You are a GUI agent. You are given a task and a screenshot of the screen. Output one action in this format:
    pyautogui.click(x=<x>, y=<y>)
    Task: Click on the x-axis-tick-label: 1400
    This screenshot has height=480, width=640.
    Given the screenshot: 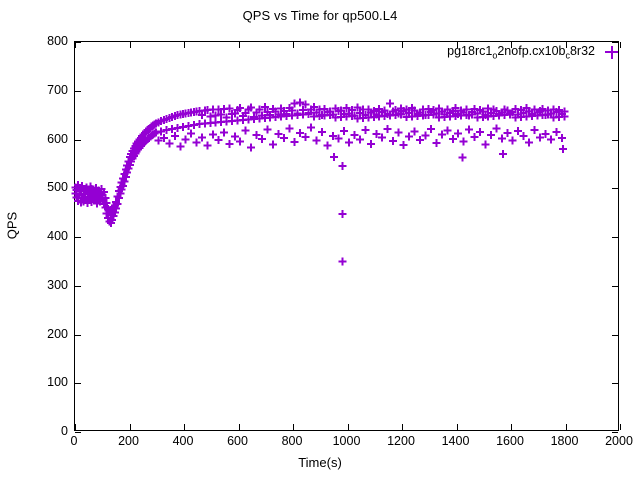 What is the action you would take?
    pyautogui.click(x=455, y=441)
    